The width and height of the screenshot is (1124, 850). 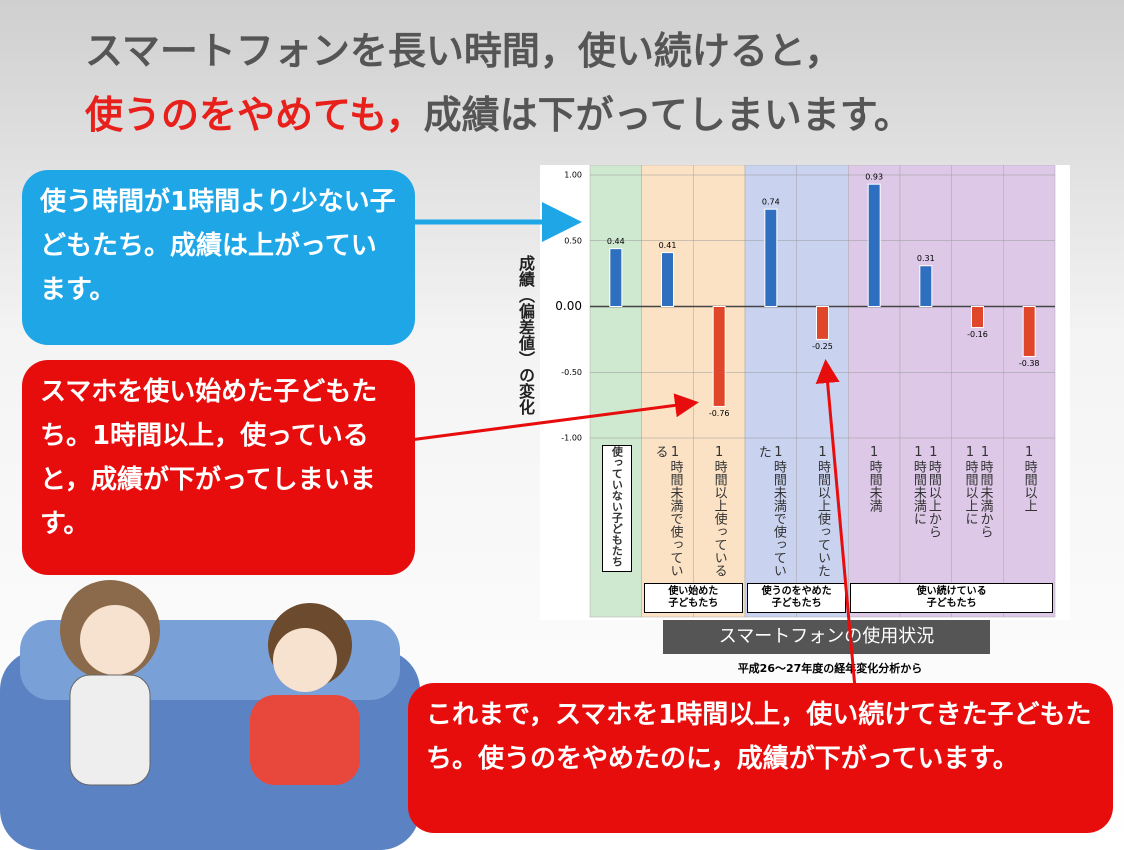 I want to click on person-face, so click(x=115, y=640).